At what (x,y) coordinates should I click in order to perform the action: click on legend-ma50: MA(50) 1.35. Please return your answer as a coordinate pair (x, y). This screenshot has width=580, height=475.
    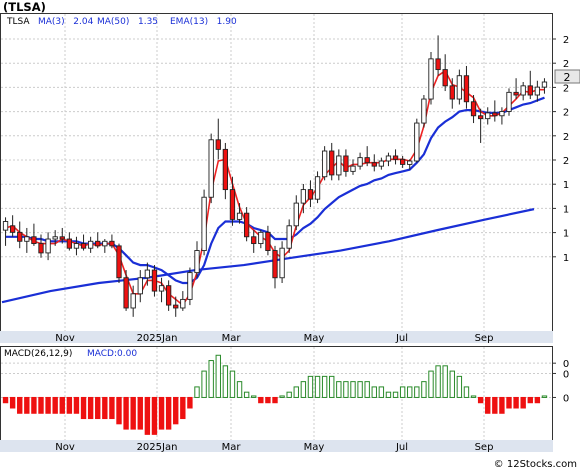
    Looking at the image, I should click on (127, 22).